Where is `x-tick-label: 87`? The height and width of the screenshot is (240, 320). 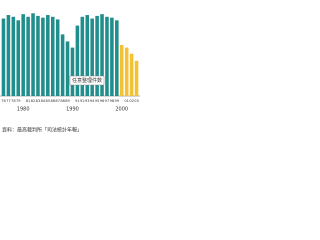
x-tick-label: 87 is located at coordinates (57, 101).